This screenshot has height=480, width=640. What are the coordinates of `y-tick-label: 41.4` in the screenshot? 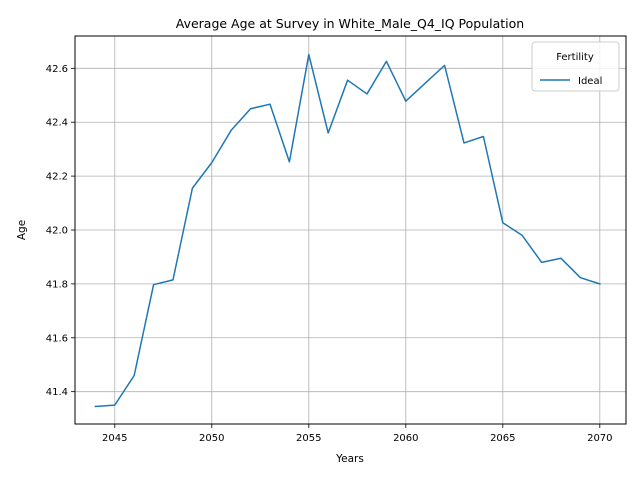 It's located at (57, 392).